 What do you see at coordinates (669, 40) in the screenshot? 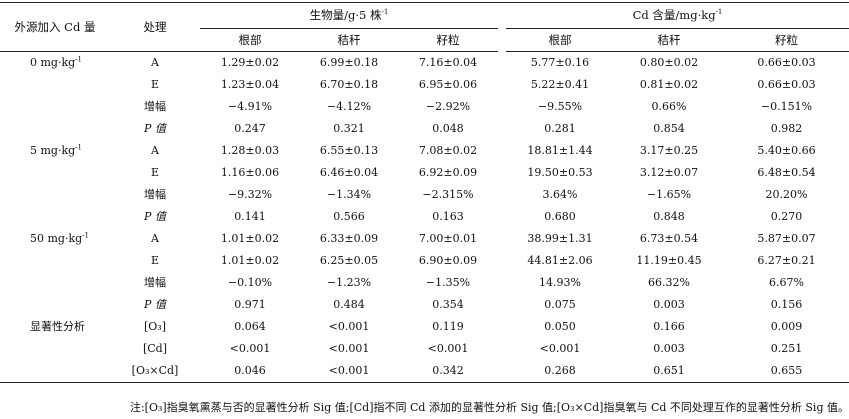
I see `header-cd-straw: 秸秆` at bounding box center [669, 40].